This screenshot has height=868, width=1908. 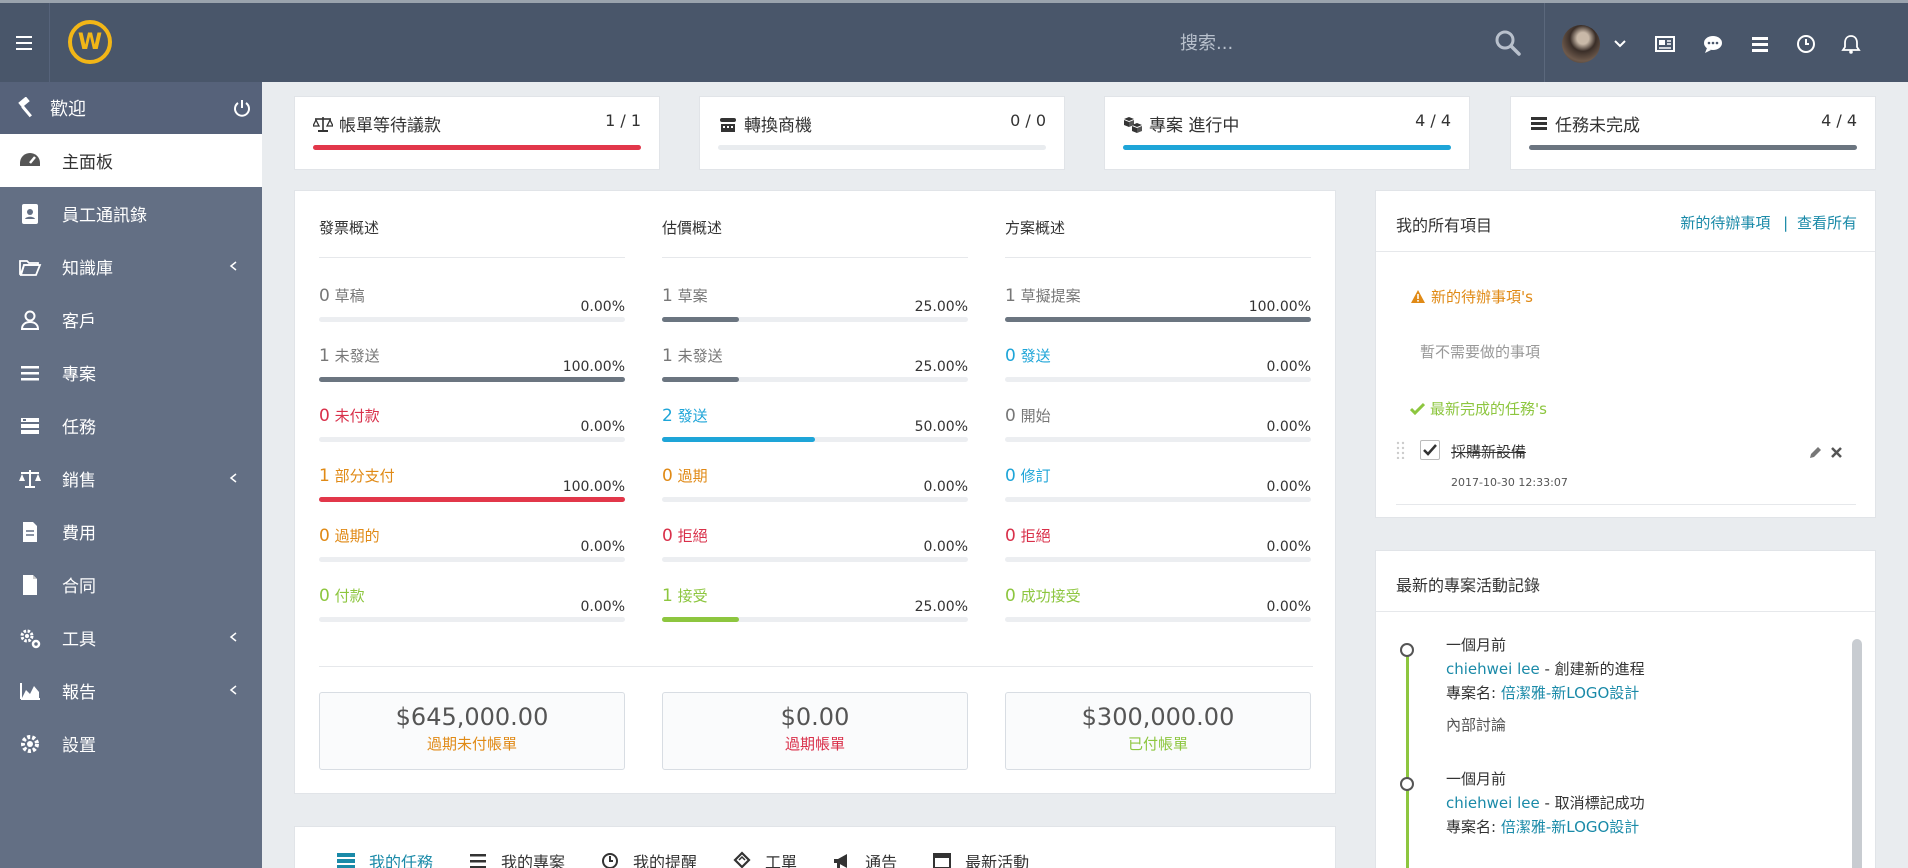 I want to click on scrollbar, so click(x=1857, y=753).